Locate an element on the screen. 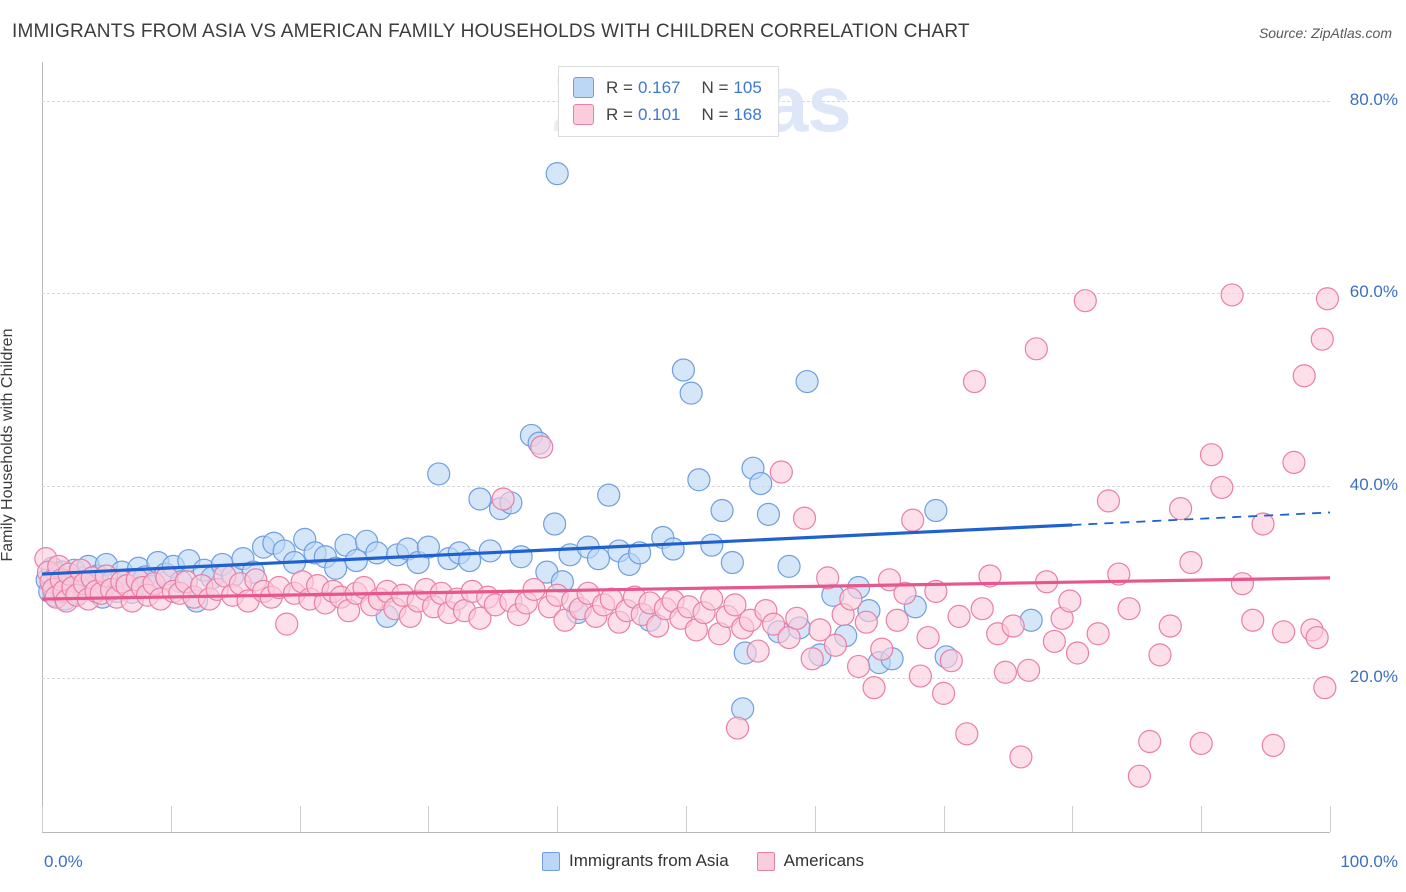 Image resolution: width=1406 pixels, height=892 pixels. r-value-pink: 0.101 is located at coordinates (659, 114).